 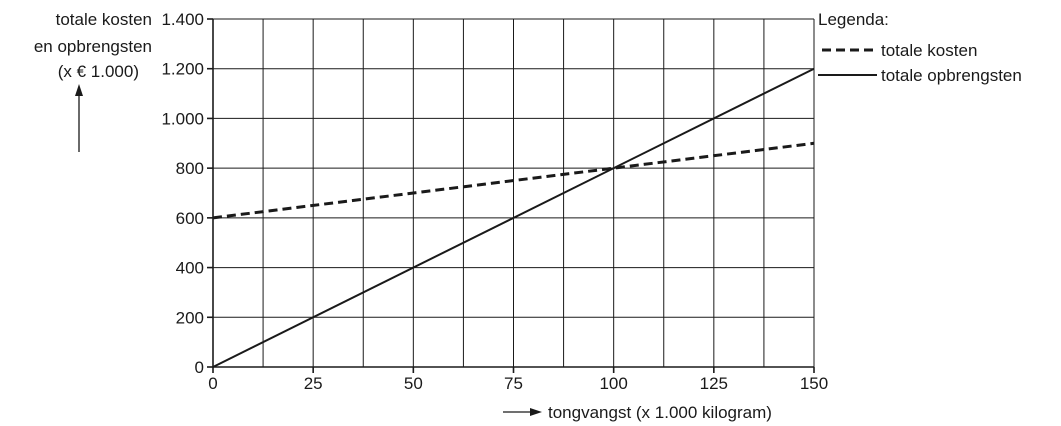 What do you see at coordinates (212, 383) in the screenshot?
I see `x-tick-label: 0` at bounding box center [212, 383].